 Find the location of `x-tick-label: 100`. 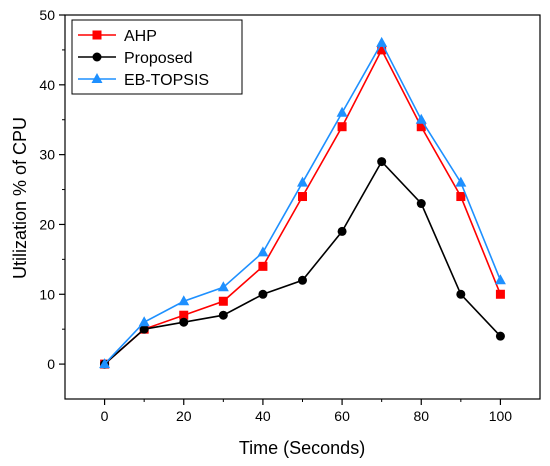

x-tick-label: 100 is located at coordinates (501, 416).